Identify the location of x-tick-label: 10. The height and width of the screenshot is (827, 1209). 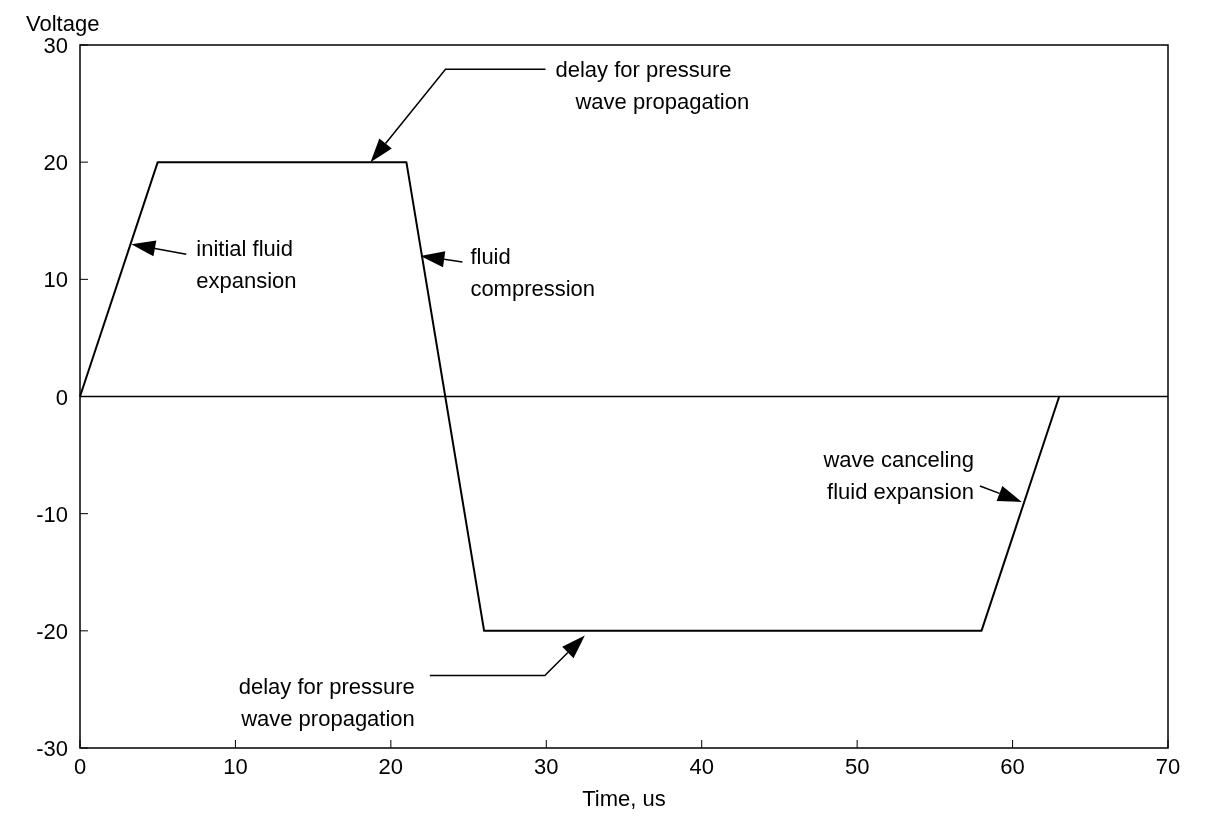
(235, 766).